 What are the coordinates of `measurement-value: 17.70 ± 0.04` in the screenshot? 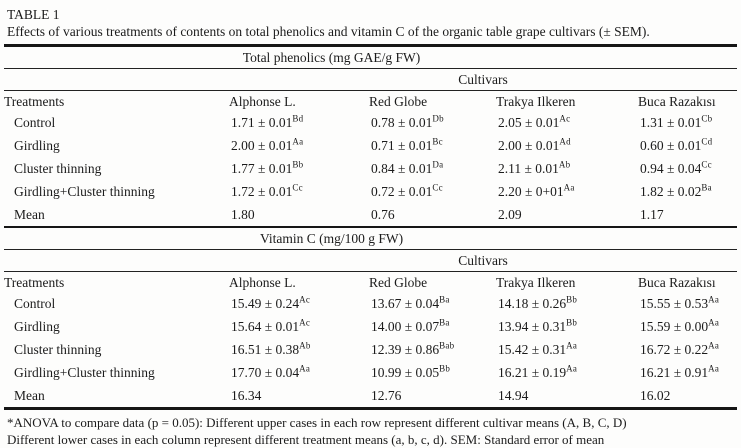 It's located at (265, 372).